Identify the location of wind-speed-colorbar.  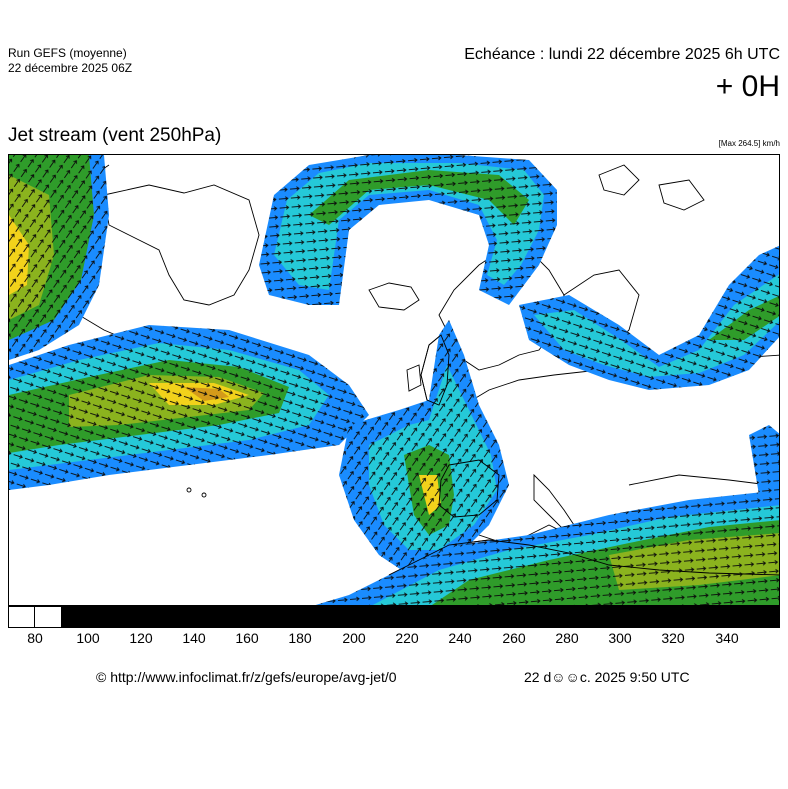
(394, 617).